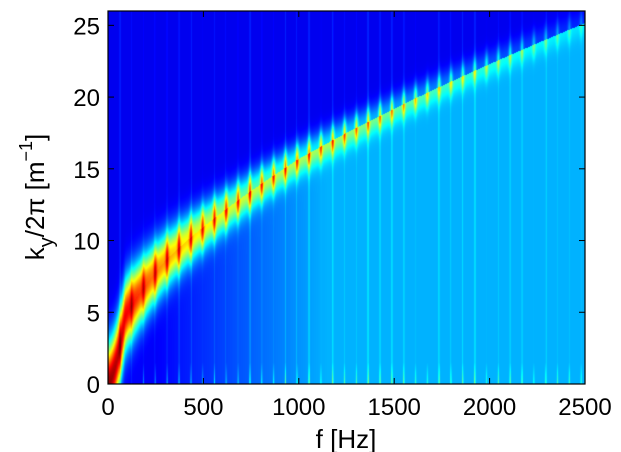  Describe the element at coordinates (93, 385) in the screenshot. I see `y-tick-label: 0` at that location.